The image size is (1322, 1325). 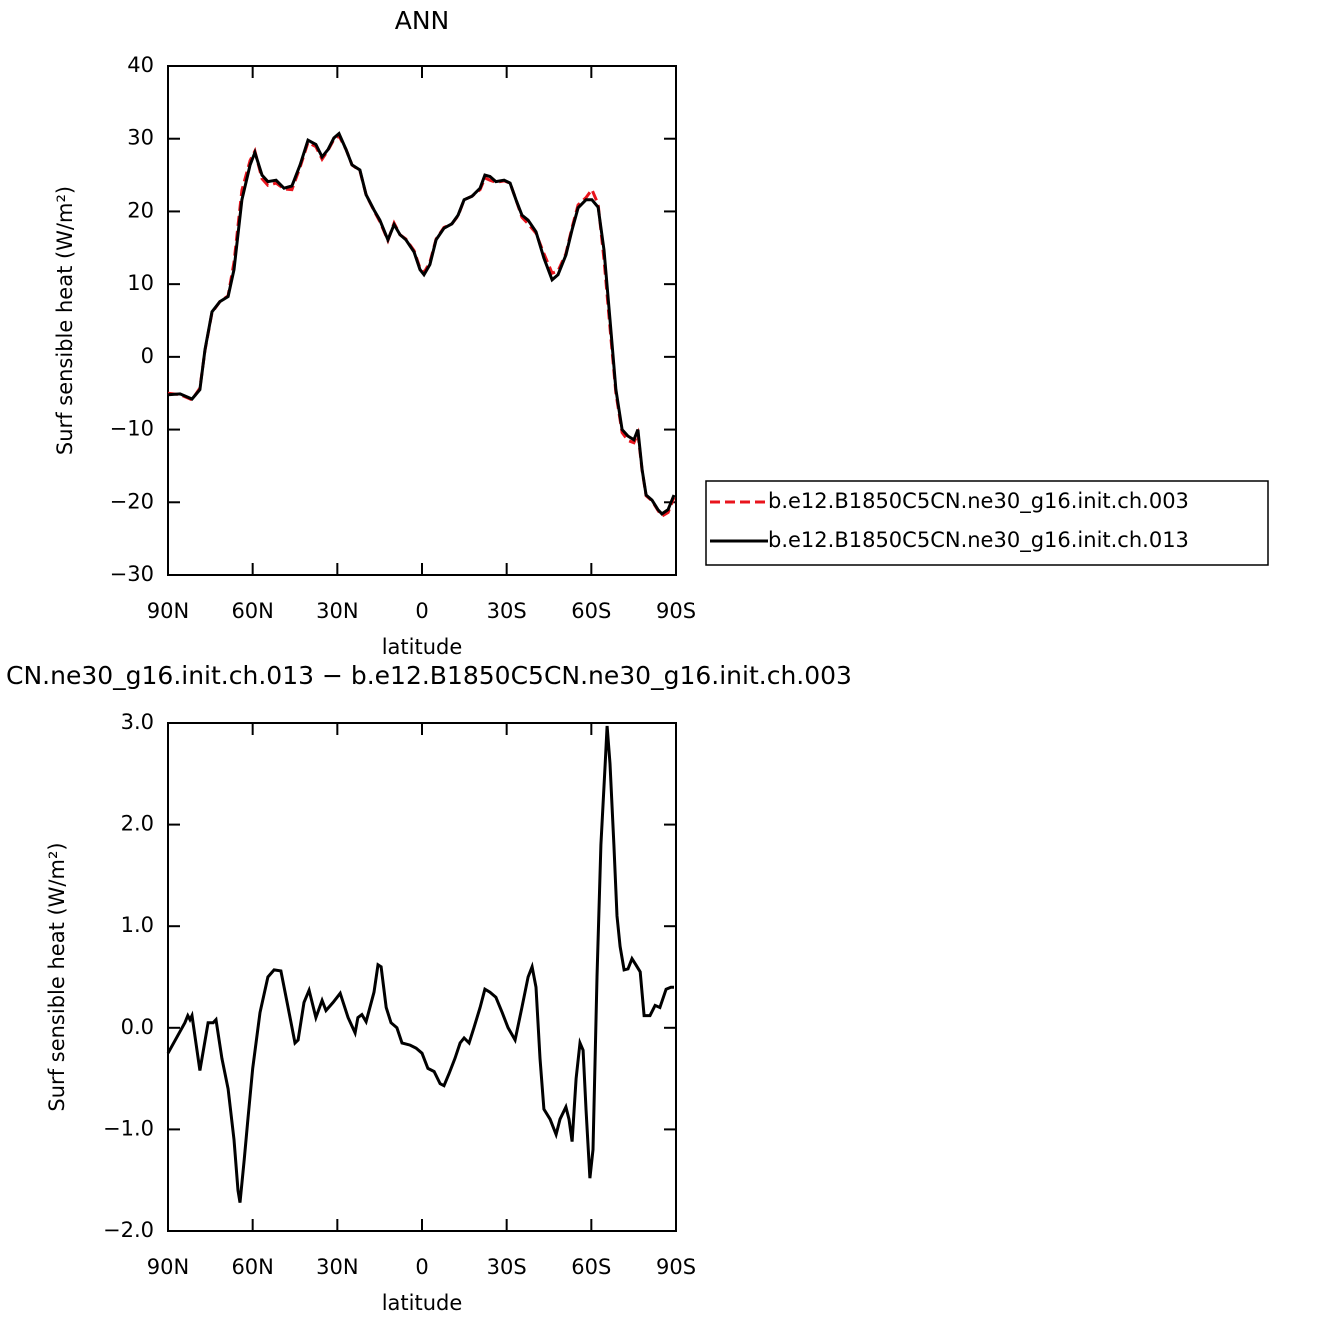 I want to click on legend-label: b.e12.B1850C5CN.ne30_g16.init.ch.013, so click(x=978, y=540).